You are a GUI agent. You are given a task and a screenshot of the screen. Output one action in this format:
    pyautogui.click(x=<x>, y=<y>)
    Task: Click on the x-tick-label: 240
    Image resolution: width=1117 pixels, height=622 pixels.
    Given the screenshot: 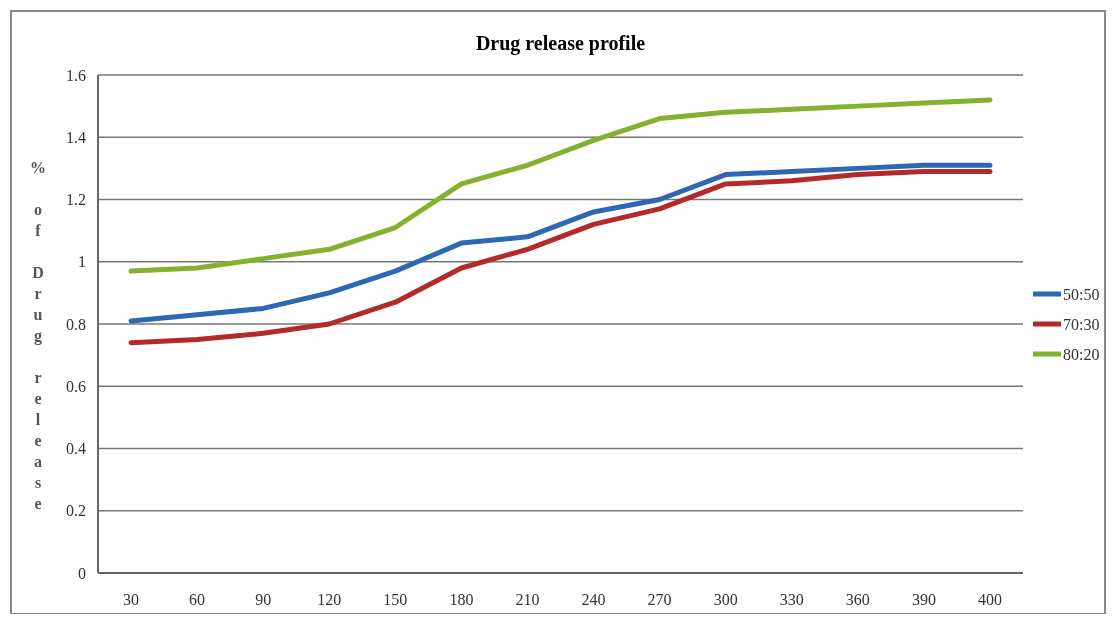 What is the action you would take?
    pyautogui.click(x=593, y=599)
    